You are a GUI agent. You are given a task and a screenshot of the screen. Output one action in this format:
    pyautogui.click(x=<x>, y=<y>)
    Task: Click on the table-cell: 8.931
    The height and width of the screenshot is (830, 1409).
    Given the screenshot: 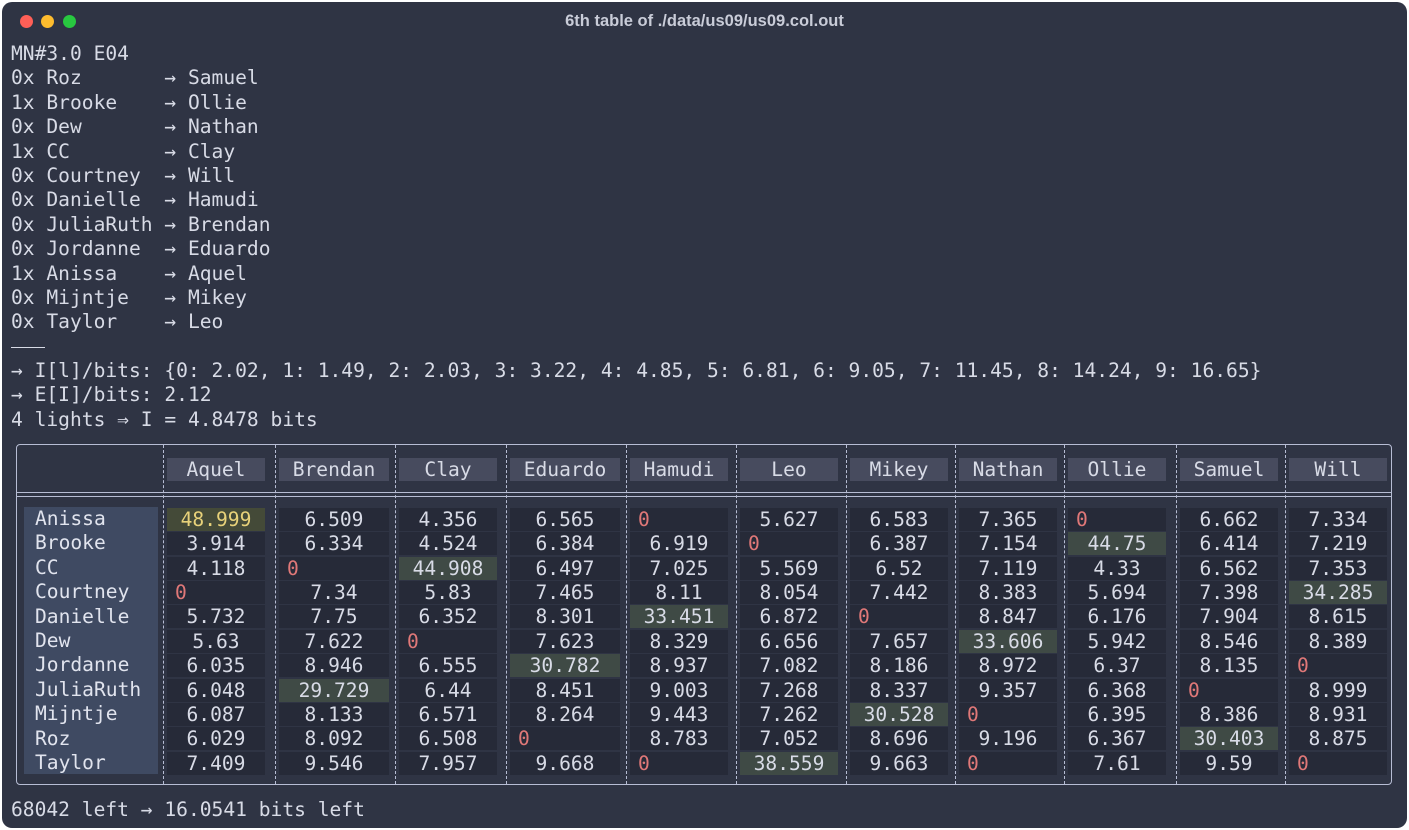 What is the action you would take?
    pyautogui.click(x=1338, y=714)
    